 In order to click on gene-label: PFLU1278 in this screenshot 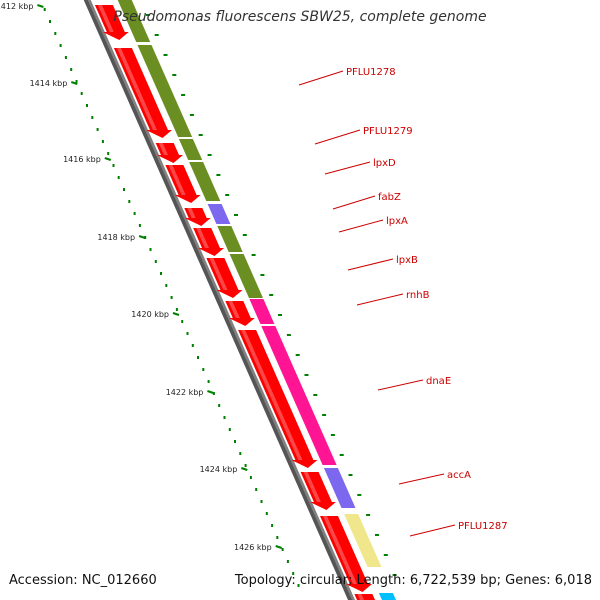, I will do `click(371, 72)`.